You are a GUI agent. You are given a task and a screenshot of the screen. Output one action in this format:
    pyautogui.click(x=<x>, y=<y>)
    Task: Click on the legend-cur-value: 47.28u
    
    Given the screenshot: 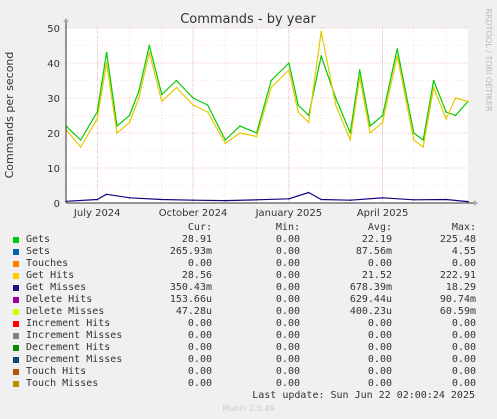 What is the action you would take?
    pyautogui.click(x=193, y=311)
    